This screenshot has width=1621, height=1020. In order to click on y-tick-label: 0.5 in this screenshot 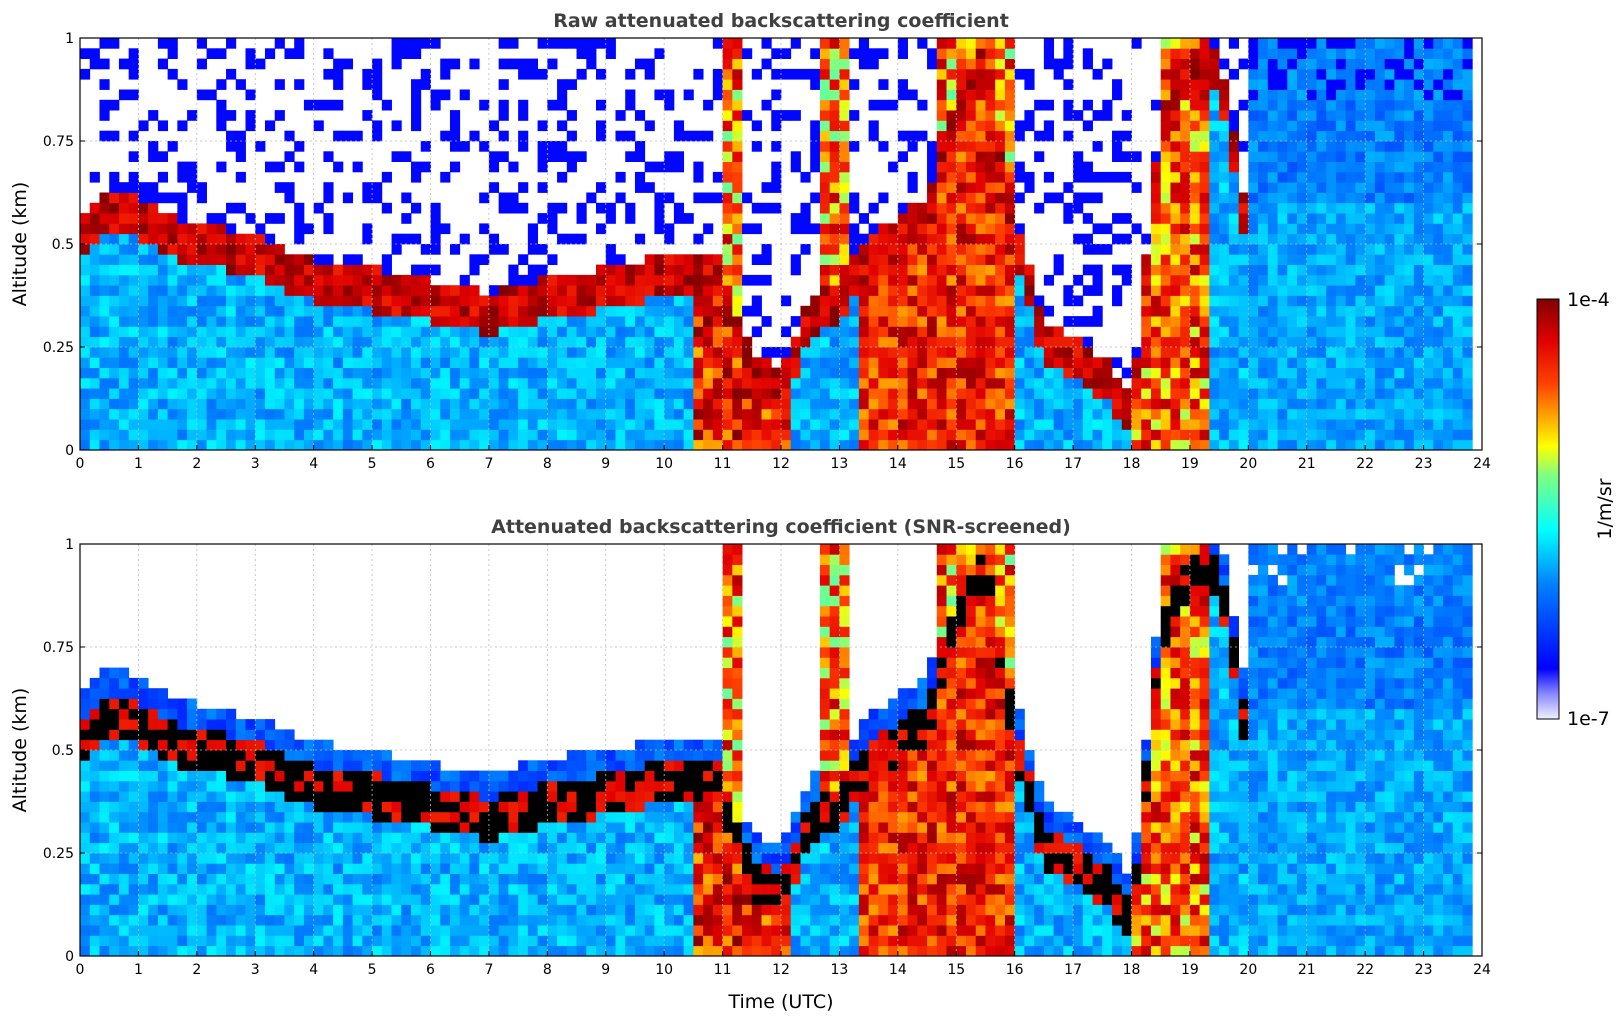, I will do `click(63, 245)`.